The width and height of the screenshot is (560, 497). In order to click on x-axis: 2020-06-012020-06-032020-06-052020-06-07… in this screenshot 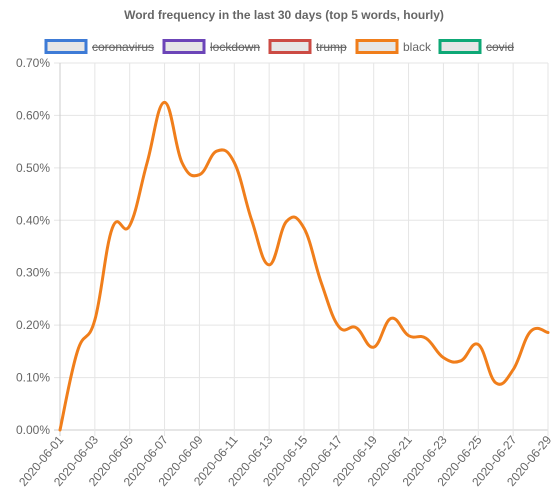, I will do `click(285, 461)`.